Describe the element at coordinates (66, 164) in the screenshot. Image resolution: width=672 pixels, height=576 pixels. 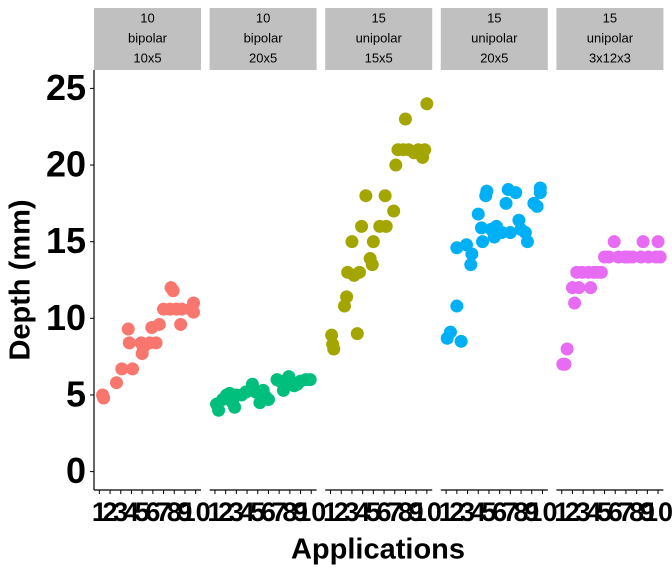
I see `y-tick-label: 20` at that location.